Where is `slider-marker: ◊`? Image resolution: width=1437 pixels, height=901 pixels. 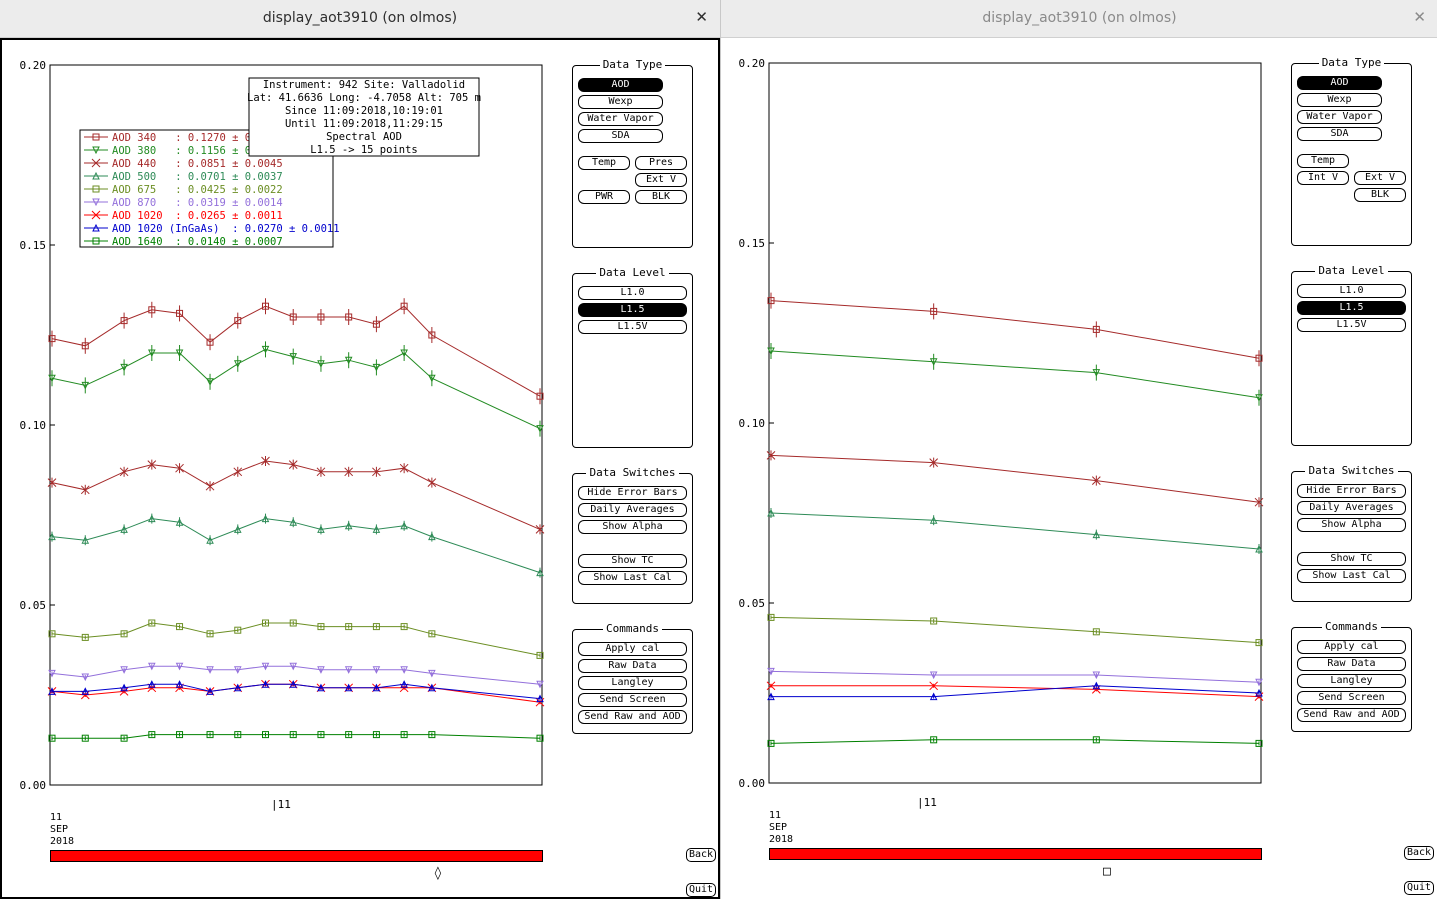
slider-marker: ◊ is located at coordinates (438, 873).